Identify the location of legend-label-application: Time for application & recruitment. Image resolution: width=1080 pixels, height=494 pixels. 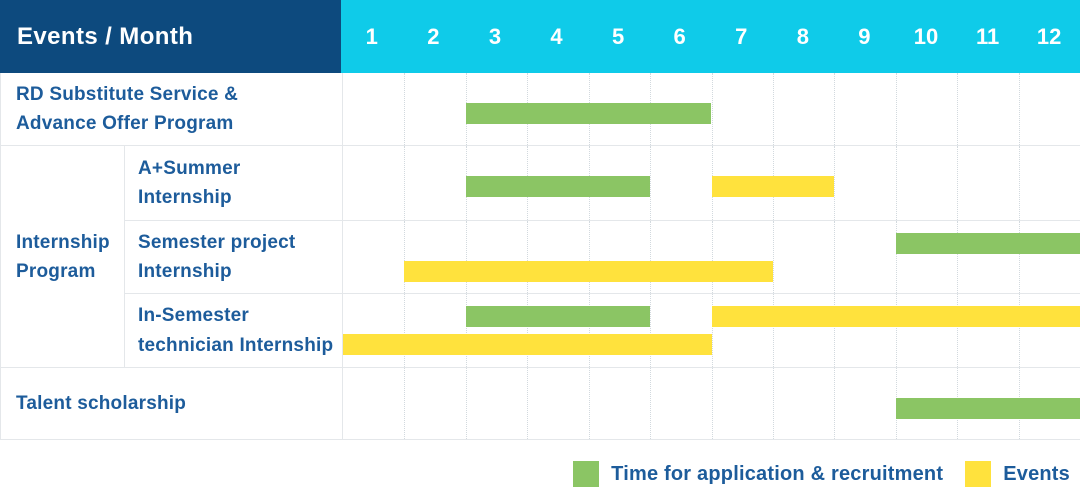
(777, 473).